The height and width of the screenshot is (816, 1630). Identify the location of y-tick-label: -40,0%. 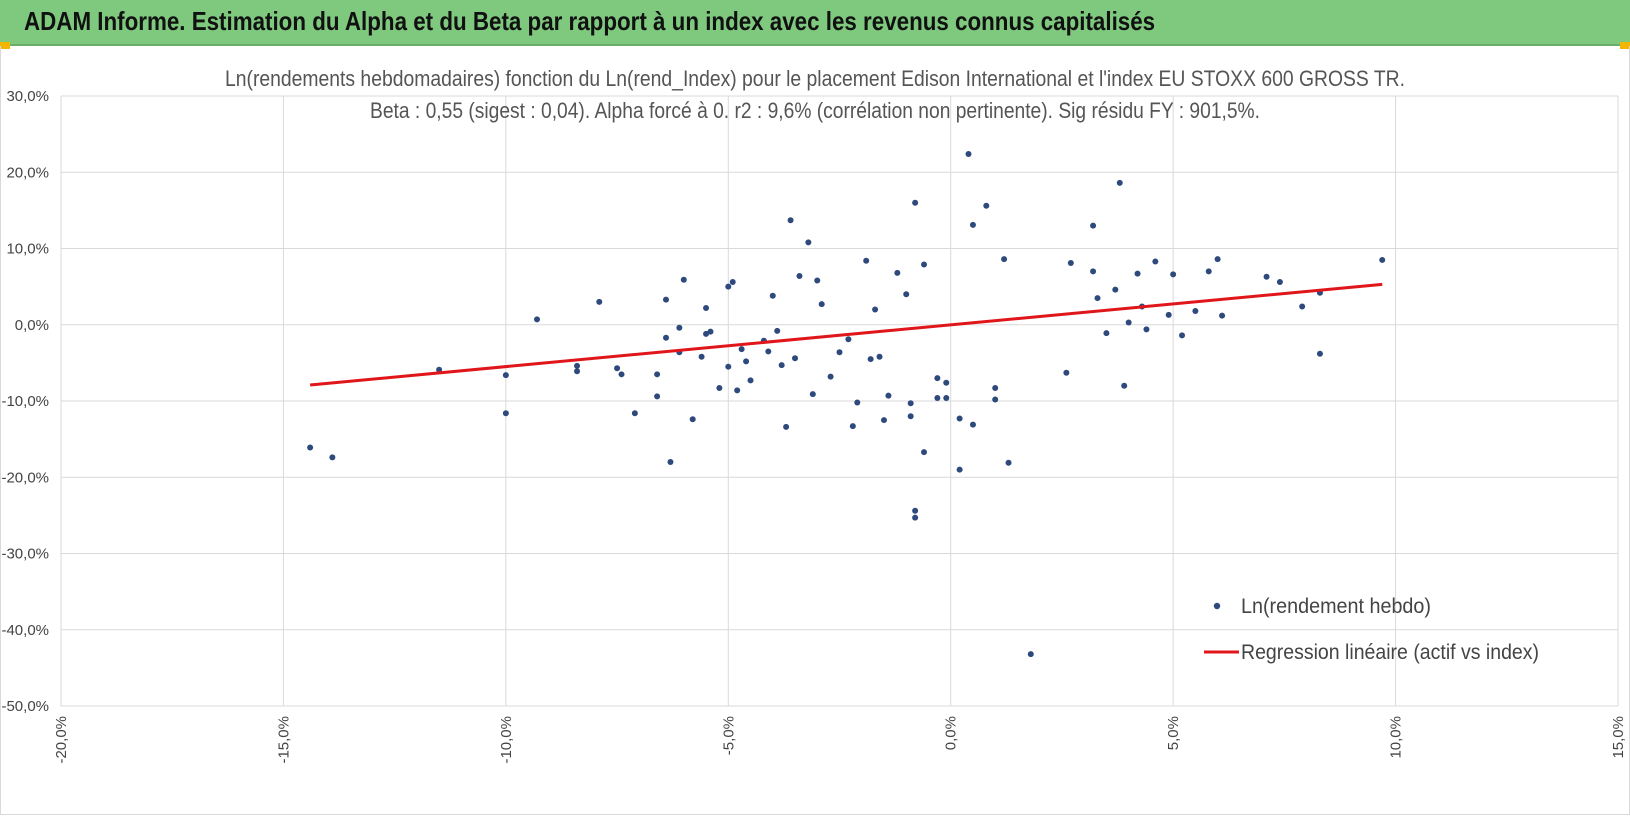
(25, 630).